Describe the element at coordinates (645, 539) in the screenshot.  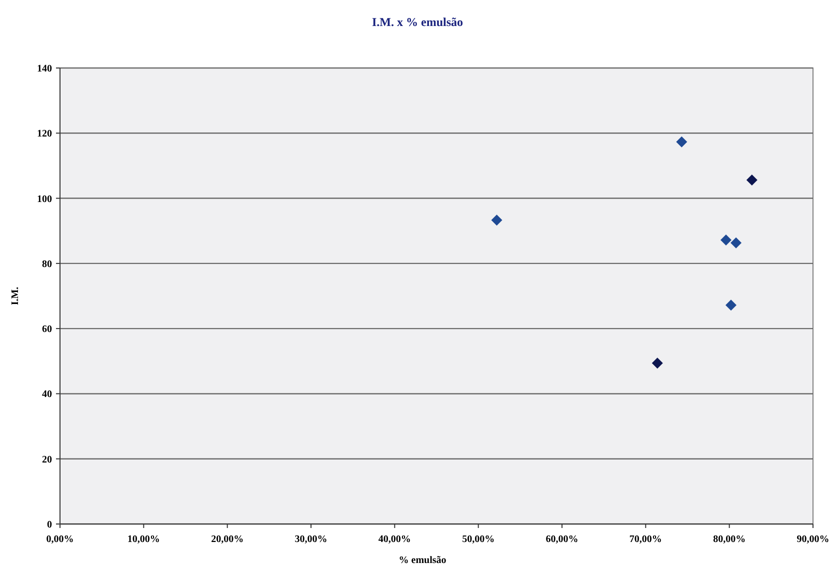
I see `x-tick-label: 70,00%` at that location.